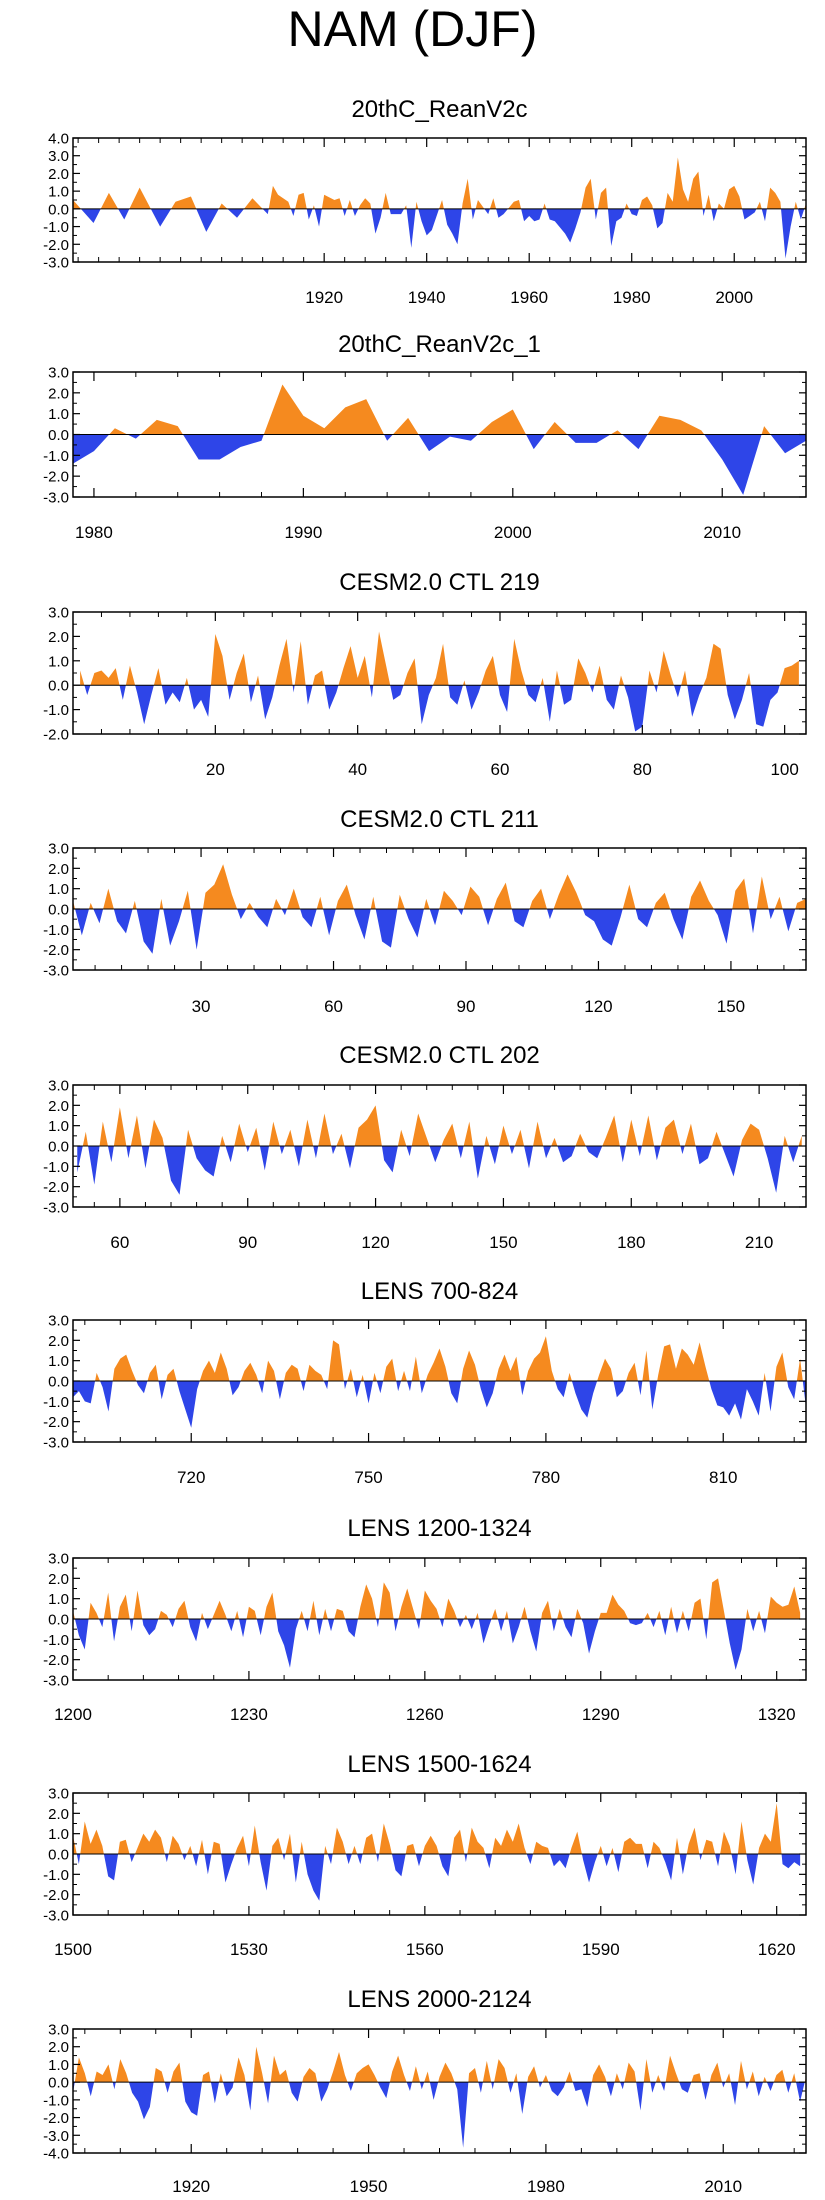 The image size is (825, 2200). Describe the element at coordinates (784, 769) in the screenshot. I see `x-tick-label: 100` at that location.